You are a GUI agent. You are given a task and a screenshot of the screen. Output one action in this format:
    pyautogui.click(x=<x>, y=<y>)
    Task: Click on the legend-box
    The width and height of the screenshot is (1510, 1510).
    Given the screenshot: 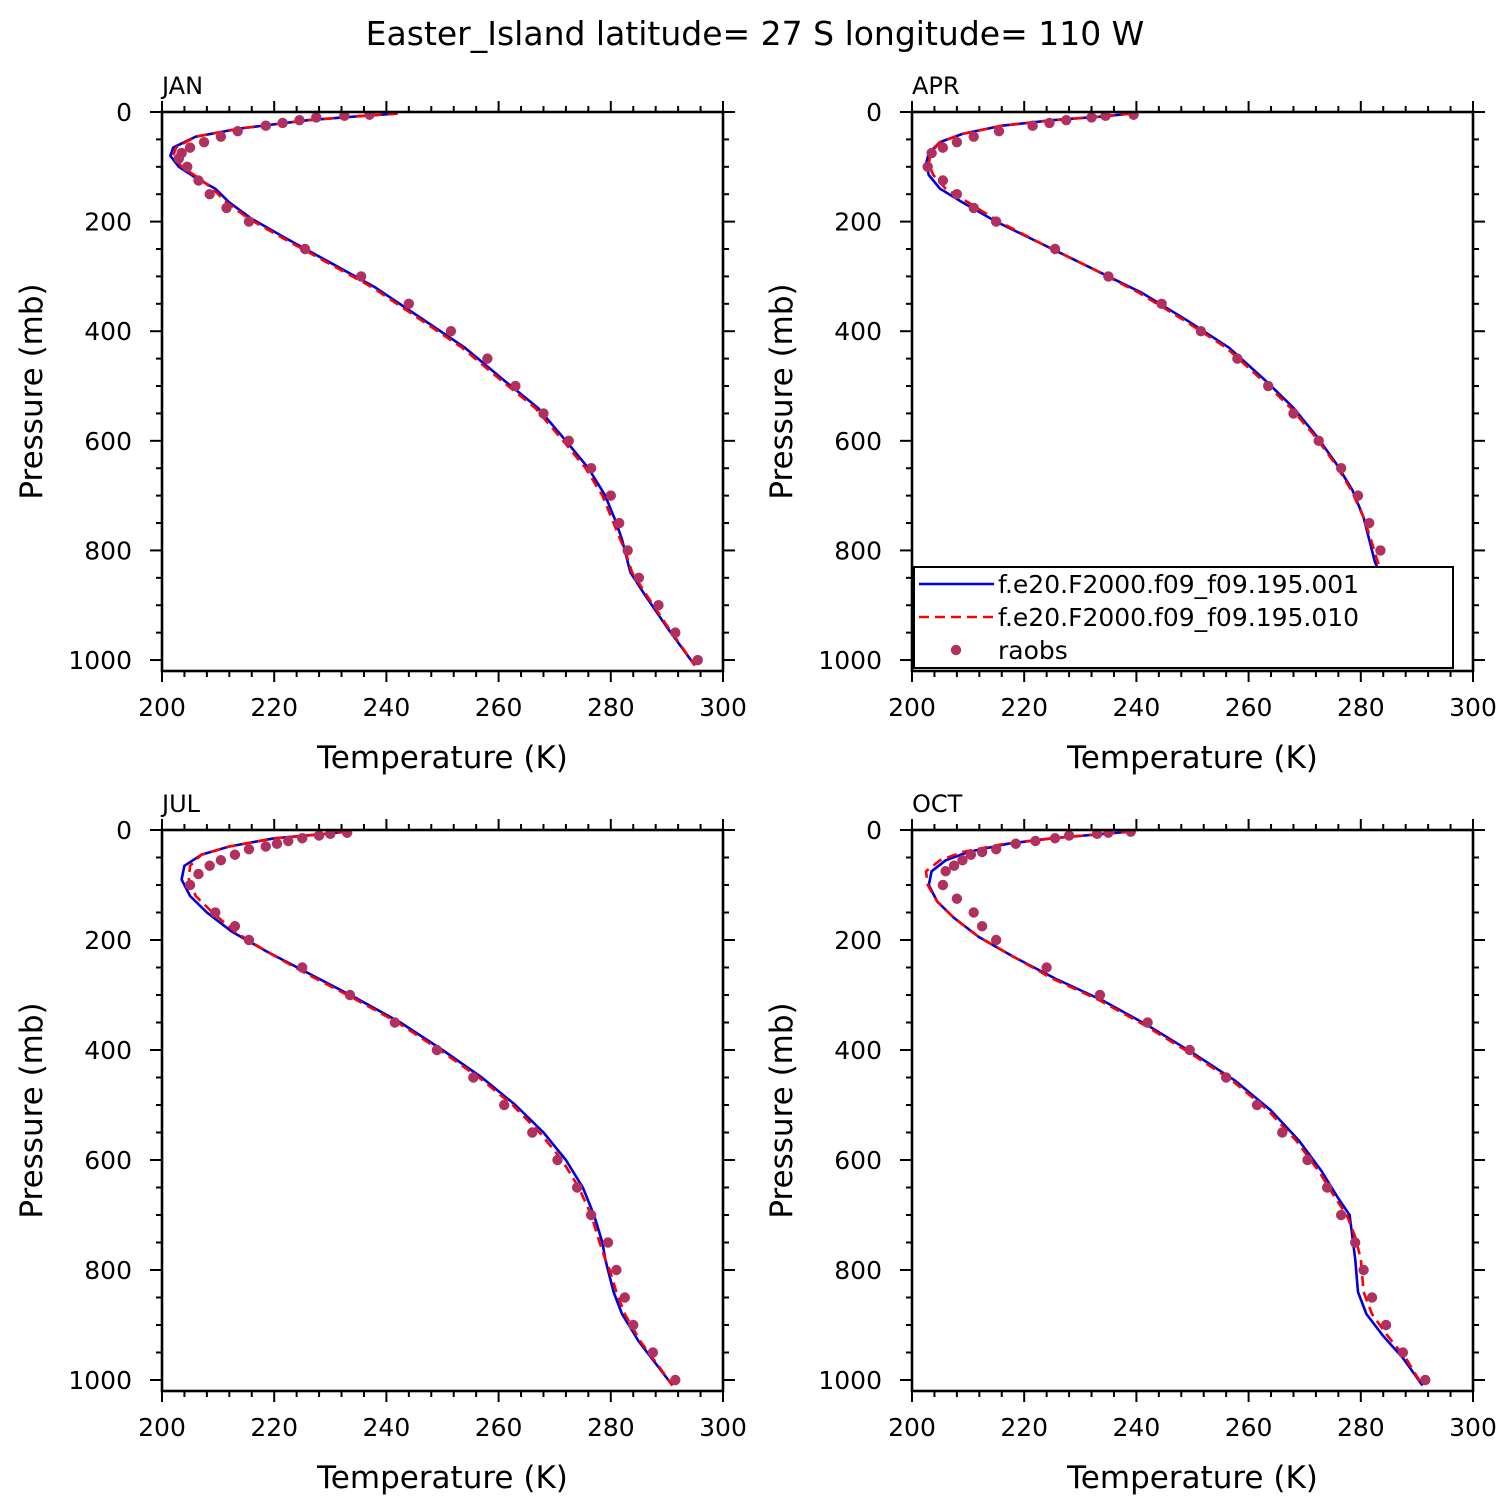 What is the action you would take?
    pyautogui.click(x=1183, y=617)
    